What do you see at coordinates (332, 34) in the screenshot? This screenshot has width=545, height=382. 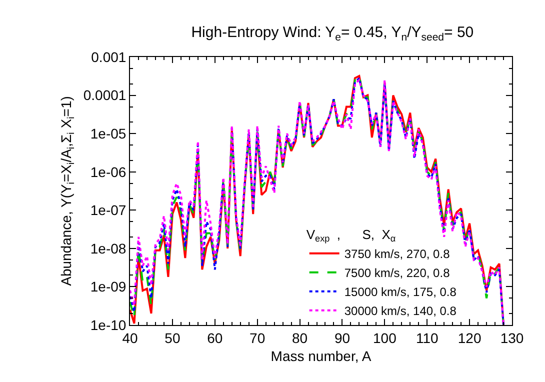 I see `chart-title: High-Entropy Wind: Y$_{e}$= 0.45, Y$_{n}$/Y$_{seed}$= 50` at bounding box center [332, 34].